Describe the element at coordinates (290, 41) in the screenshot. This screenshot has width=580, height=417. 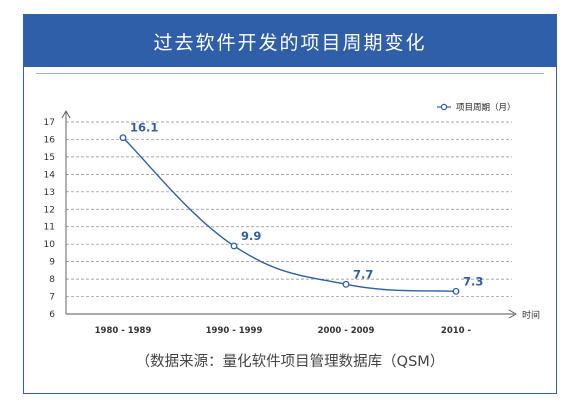
I see `chart-title: 过去软件开发的项目周期变化` at that location.